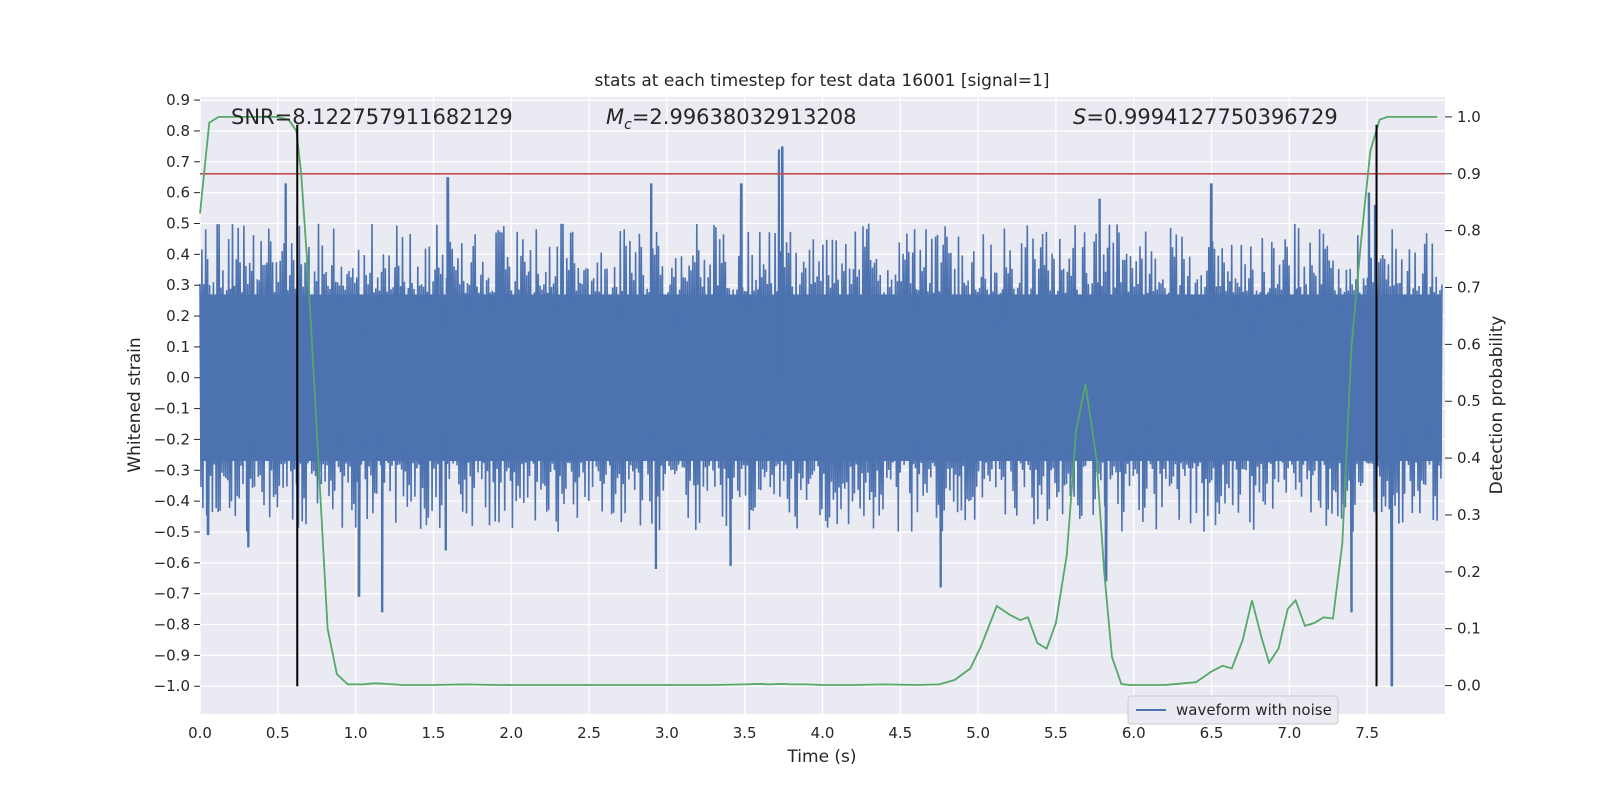 Image resolution: width=1600 pixels, height=800 pixels. Describe the element at coordinates (278, 733) in the screenshot. I see `x-tick-label: 0.5` at that location.